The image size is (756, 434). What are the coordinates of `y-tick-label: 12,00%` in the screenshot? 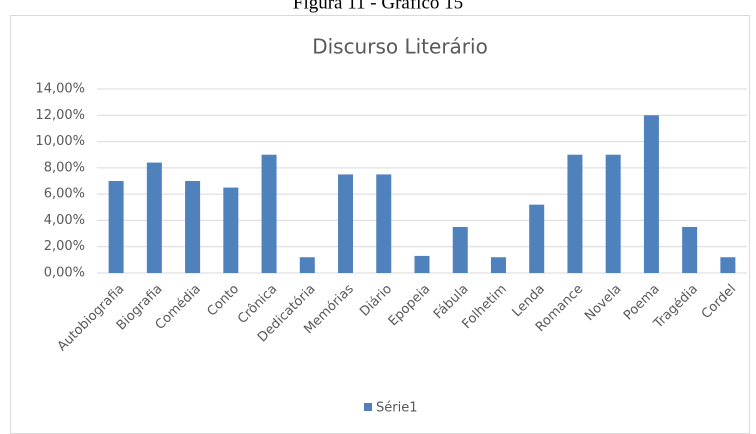 It's located at (60, 115).